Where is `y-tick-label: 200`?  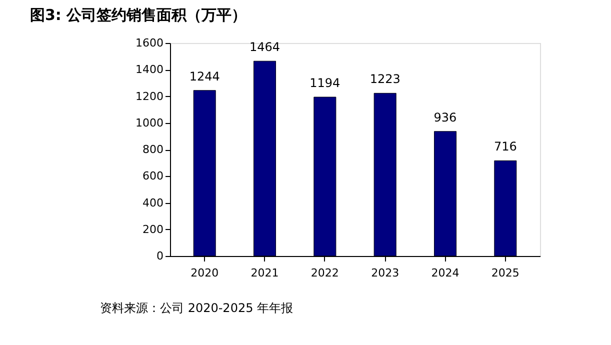
y-tick-label: 200 is located at coordinates (153, 229).